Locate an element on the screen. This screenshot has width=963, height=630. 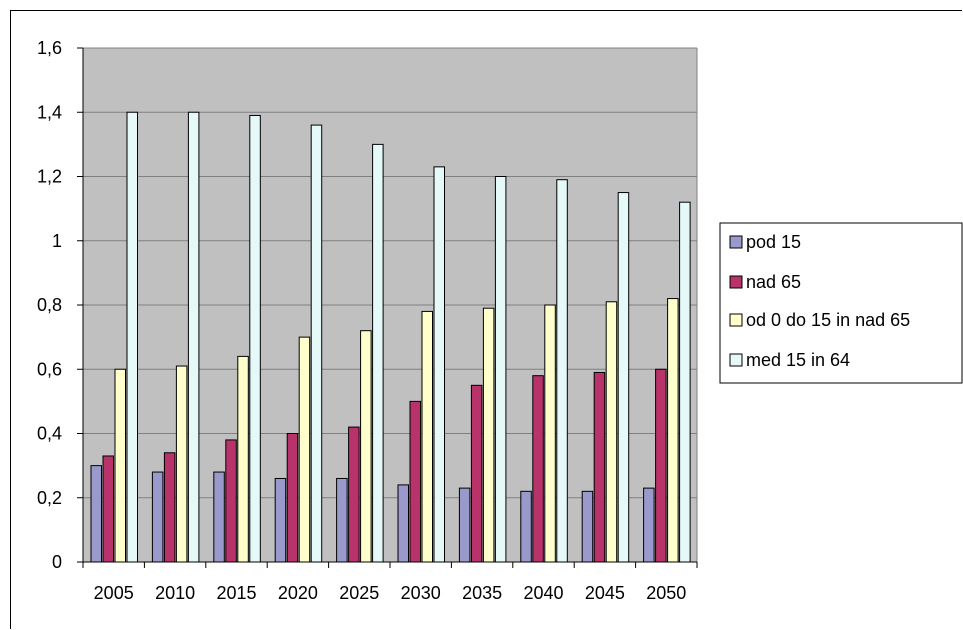
y-tick-label: 0,6 is located at coordinates (49, 369).